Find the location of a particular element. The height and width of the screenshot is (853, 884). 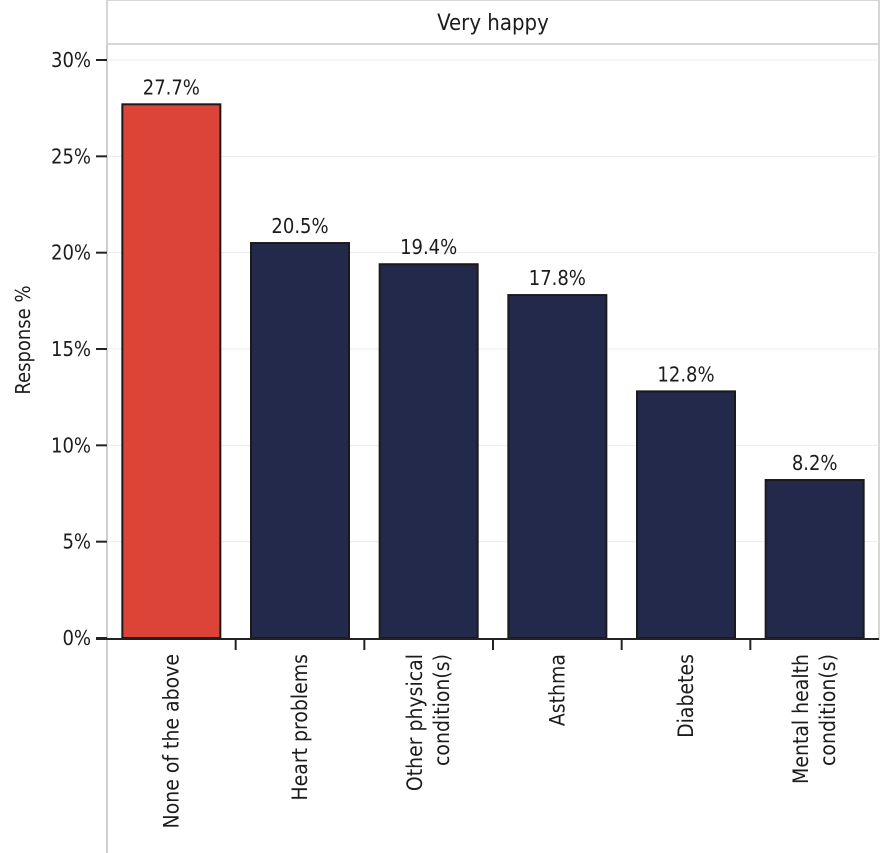

y-tick-label: 10% is located at coordinates (71, 445).